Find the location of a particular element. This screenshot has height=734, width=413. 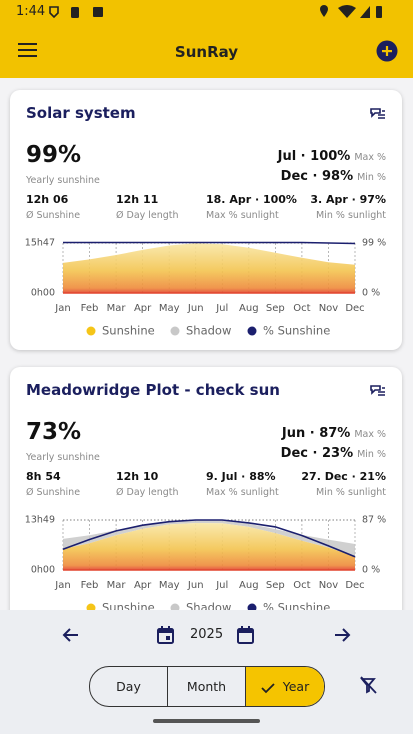

min-row: Dec · 98% Min % is located at coordinates (333, 174).